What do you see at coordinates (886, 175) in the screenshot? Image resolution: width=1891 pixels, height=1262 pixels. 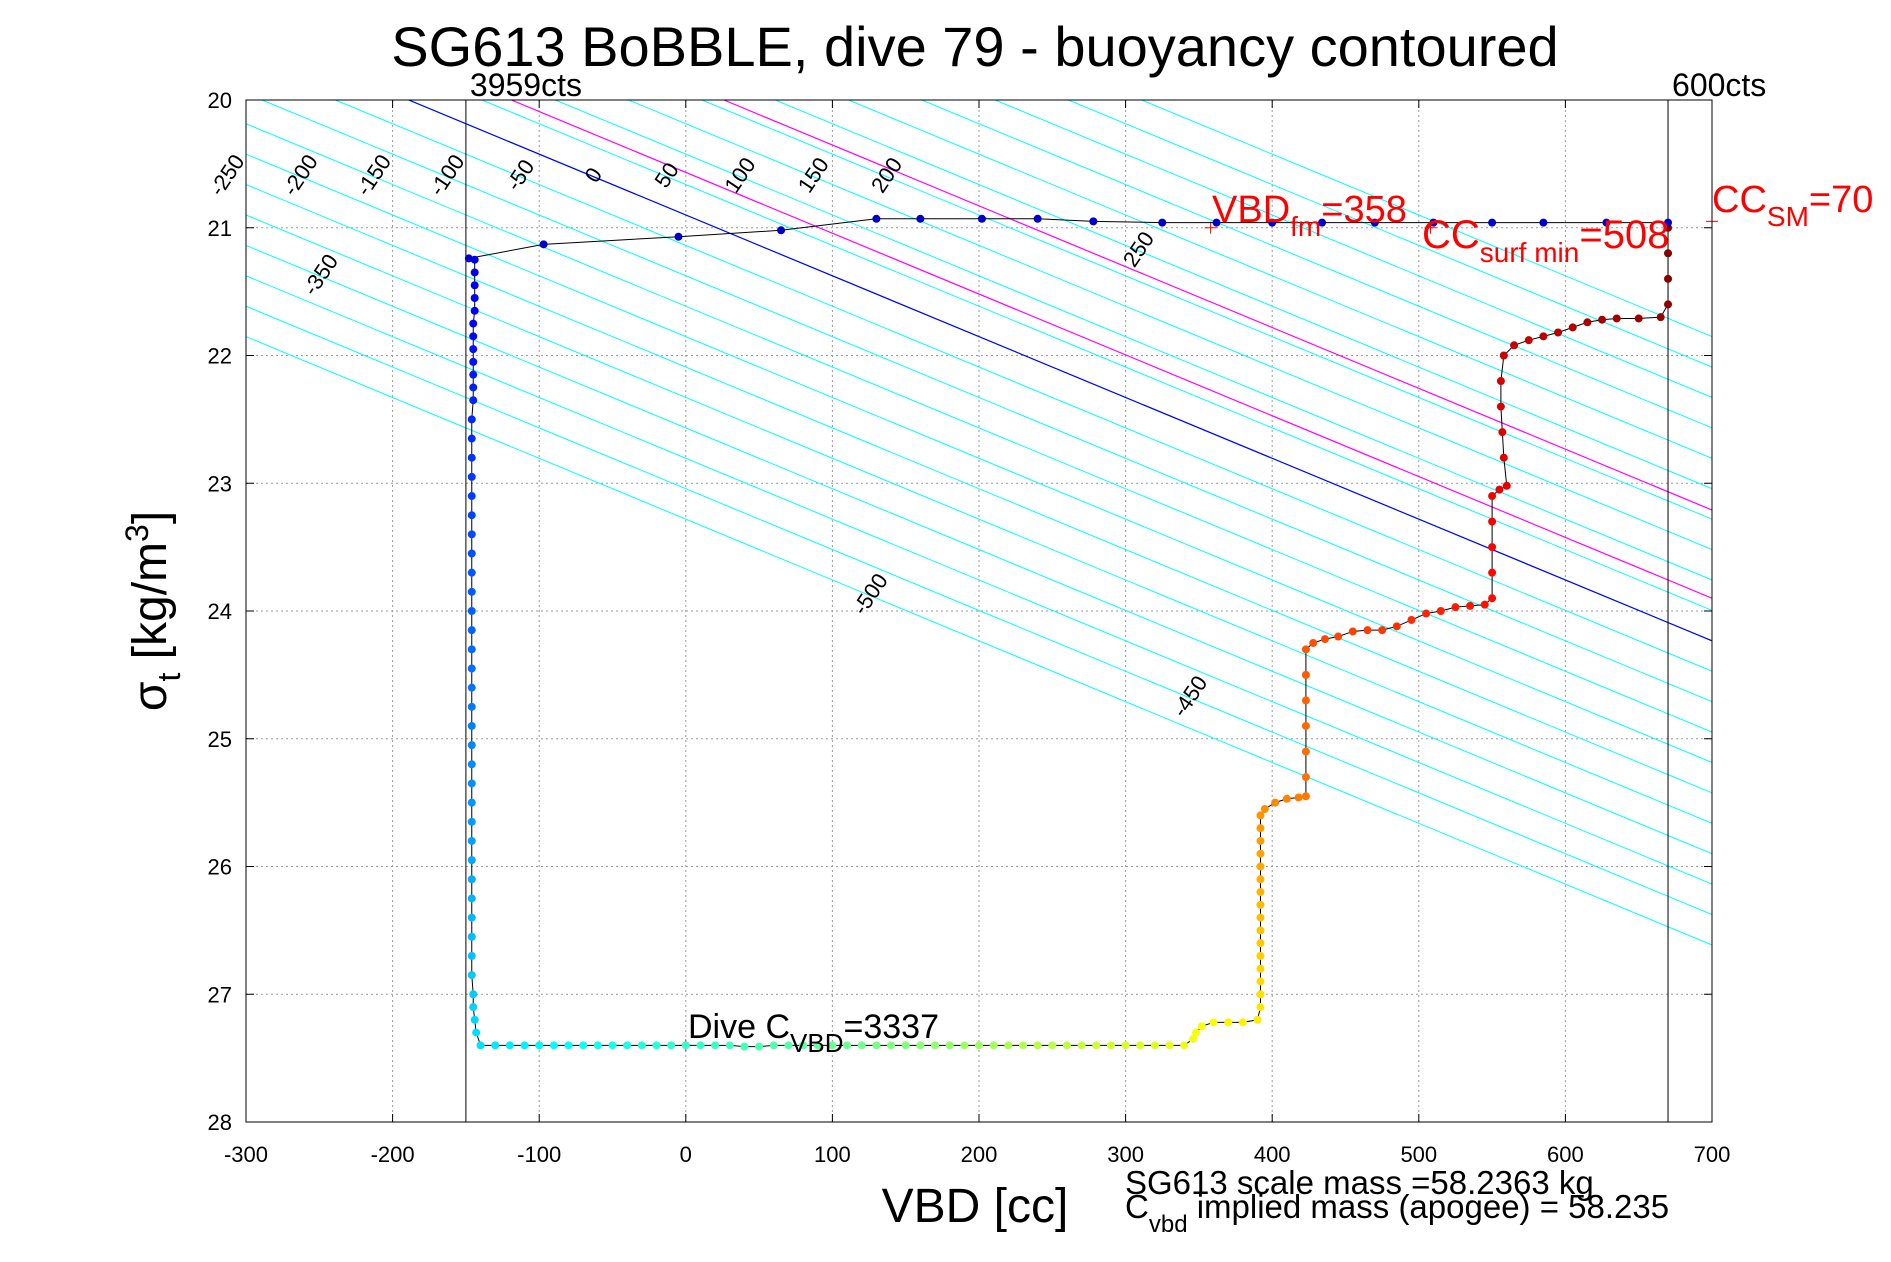 I see `contour-label: 200` at bounding box center [886, 175].